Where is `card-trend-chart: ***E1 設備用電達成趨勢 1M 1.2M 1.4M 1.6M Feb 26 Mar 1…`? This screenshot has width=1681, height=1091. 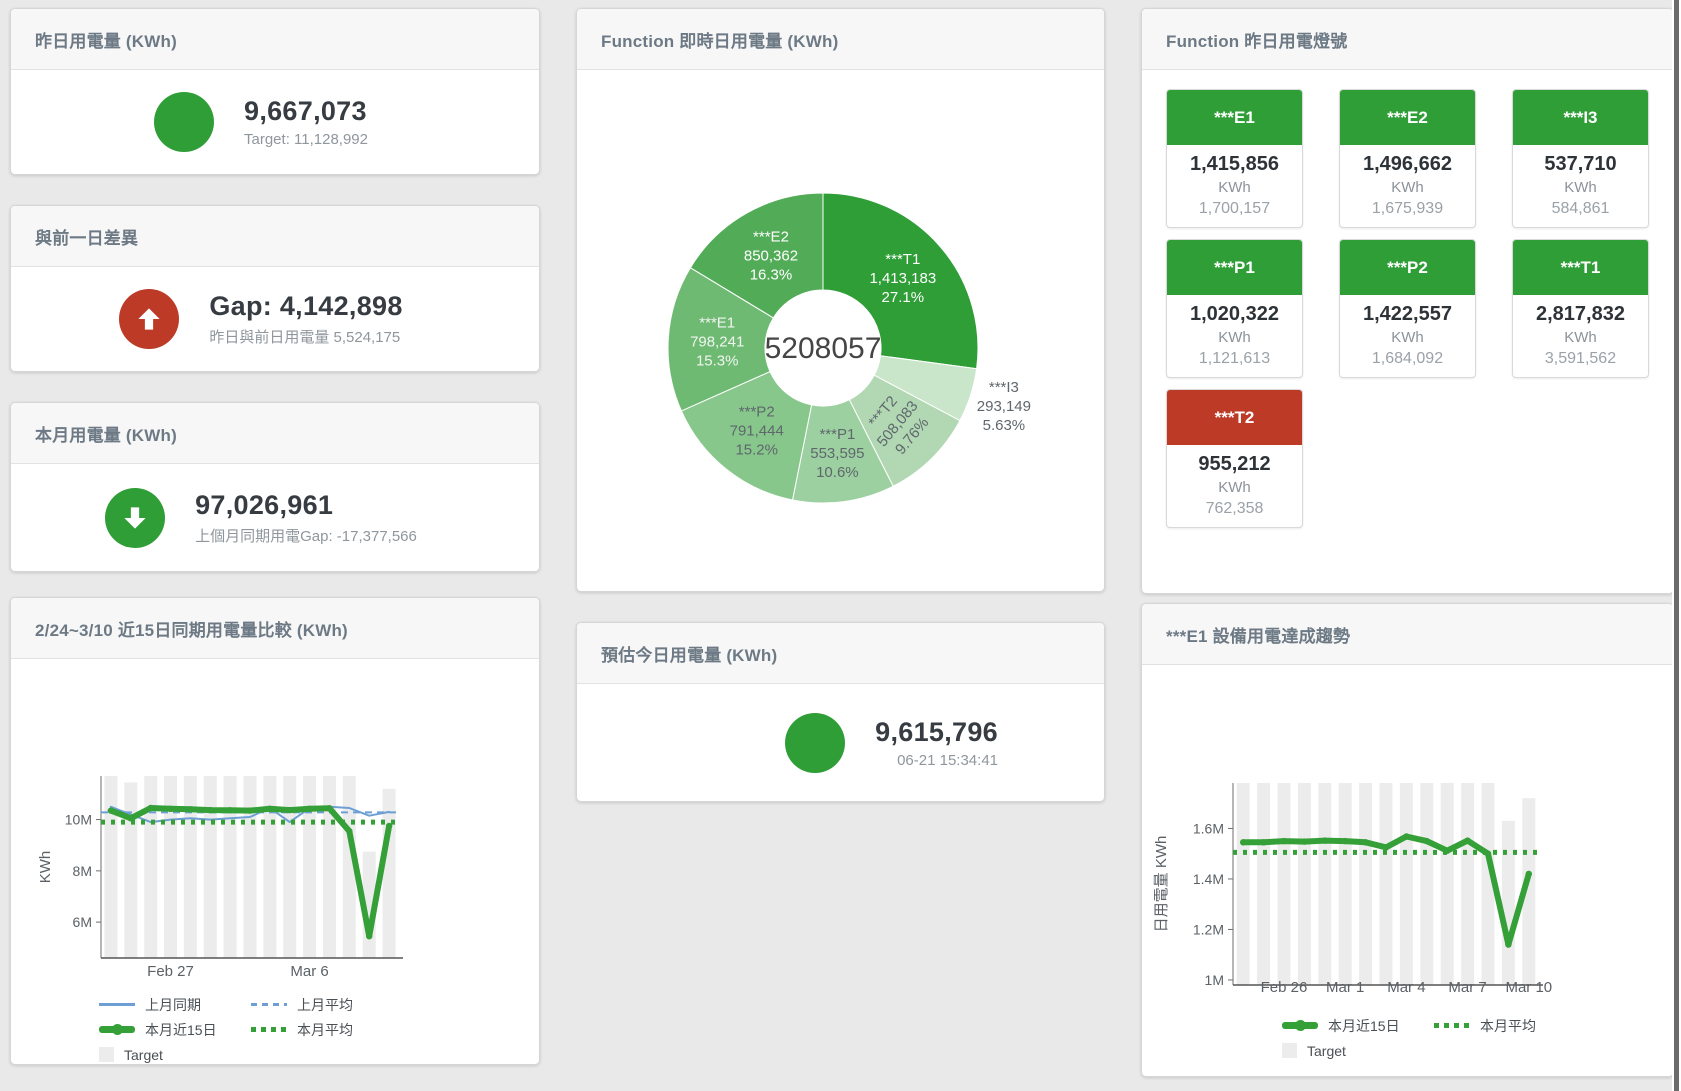 card-trend-chart: ***E1 設備用電達成趨勢 1M 1.2M 1.4M 1.6M Feb 26 Mar 1… is located at coordinates (1407, 840).